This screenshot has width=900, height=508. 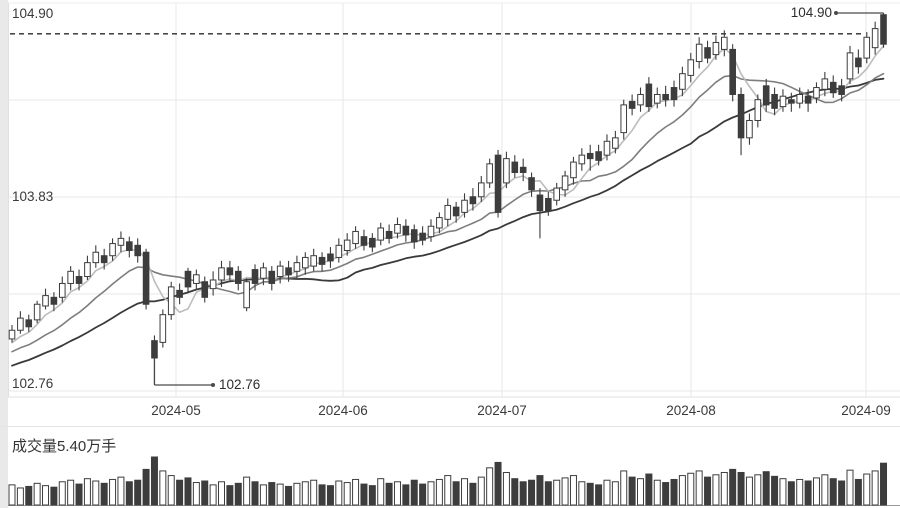 What do you see at coordinates (33, 13) in the screenshot?
I see `price-label-max: 104.90` at bounding box center [33, 13].